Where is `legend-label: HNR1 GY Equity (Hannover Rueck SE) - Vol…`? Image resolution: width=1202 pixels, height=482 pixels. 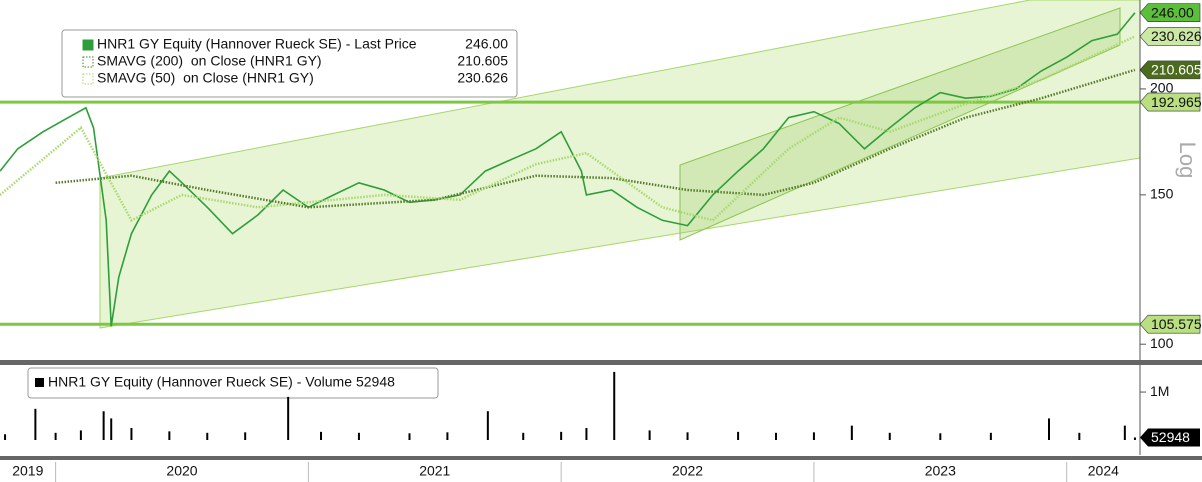 legend-label: HNR1 GY Equity (Hannover Rueck SE) - Vol… is located at coordinates (200, 382).